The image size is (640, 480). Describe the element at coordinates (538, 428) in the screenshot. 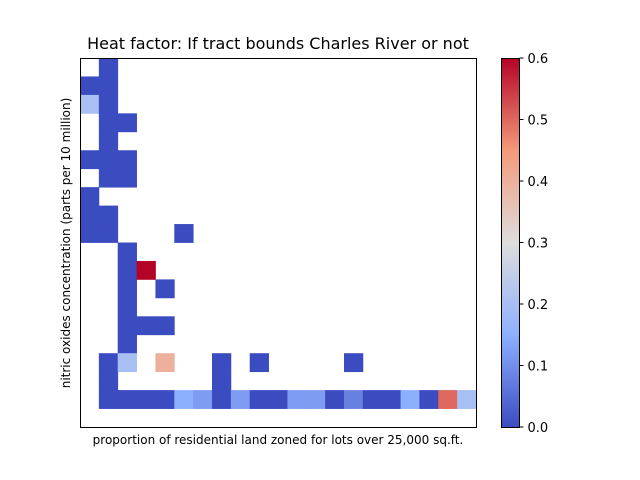

I see `colorbar-tick-label: 0.0` at that location.